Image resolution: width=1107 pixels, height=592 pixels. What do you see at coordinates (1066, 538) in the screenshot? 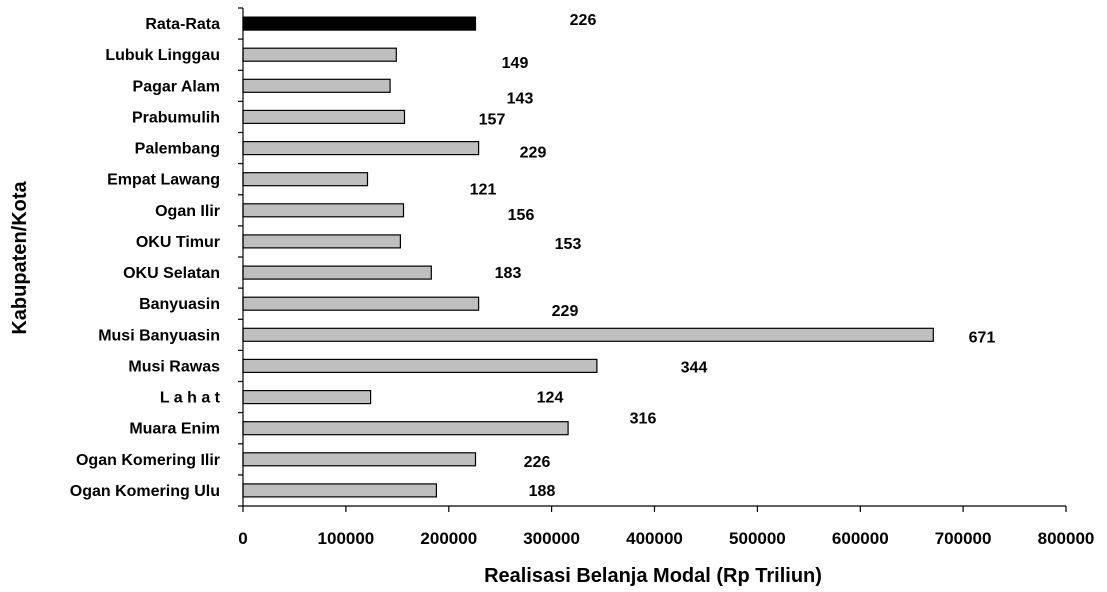
I see `x-tick-label-8: 800000` at bounding box center [1066, 538].